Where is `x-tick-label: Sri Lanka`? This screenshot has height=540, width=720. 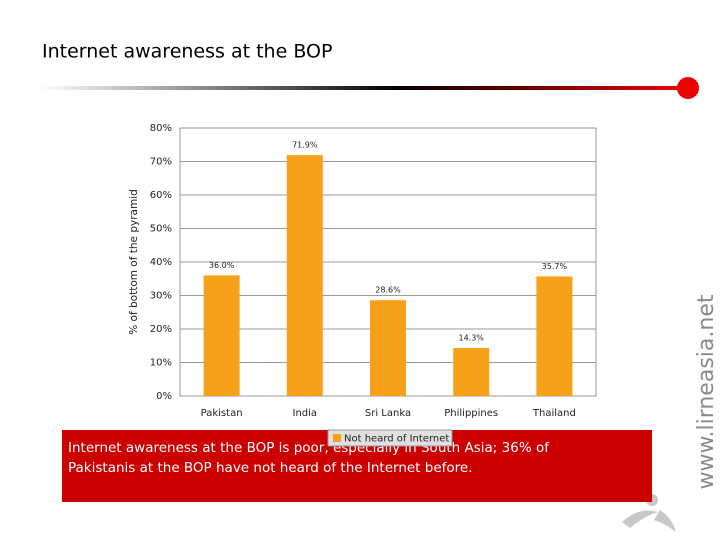
x-tick-label: Sri Lanka is located at coordinates (388, 413).